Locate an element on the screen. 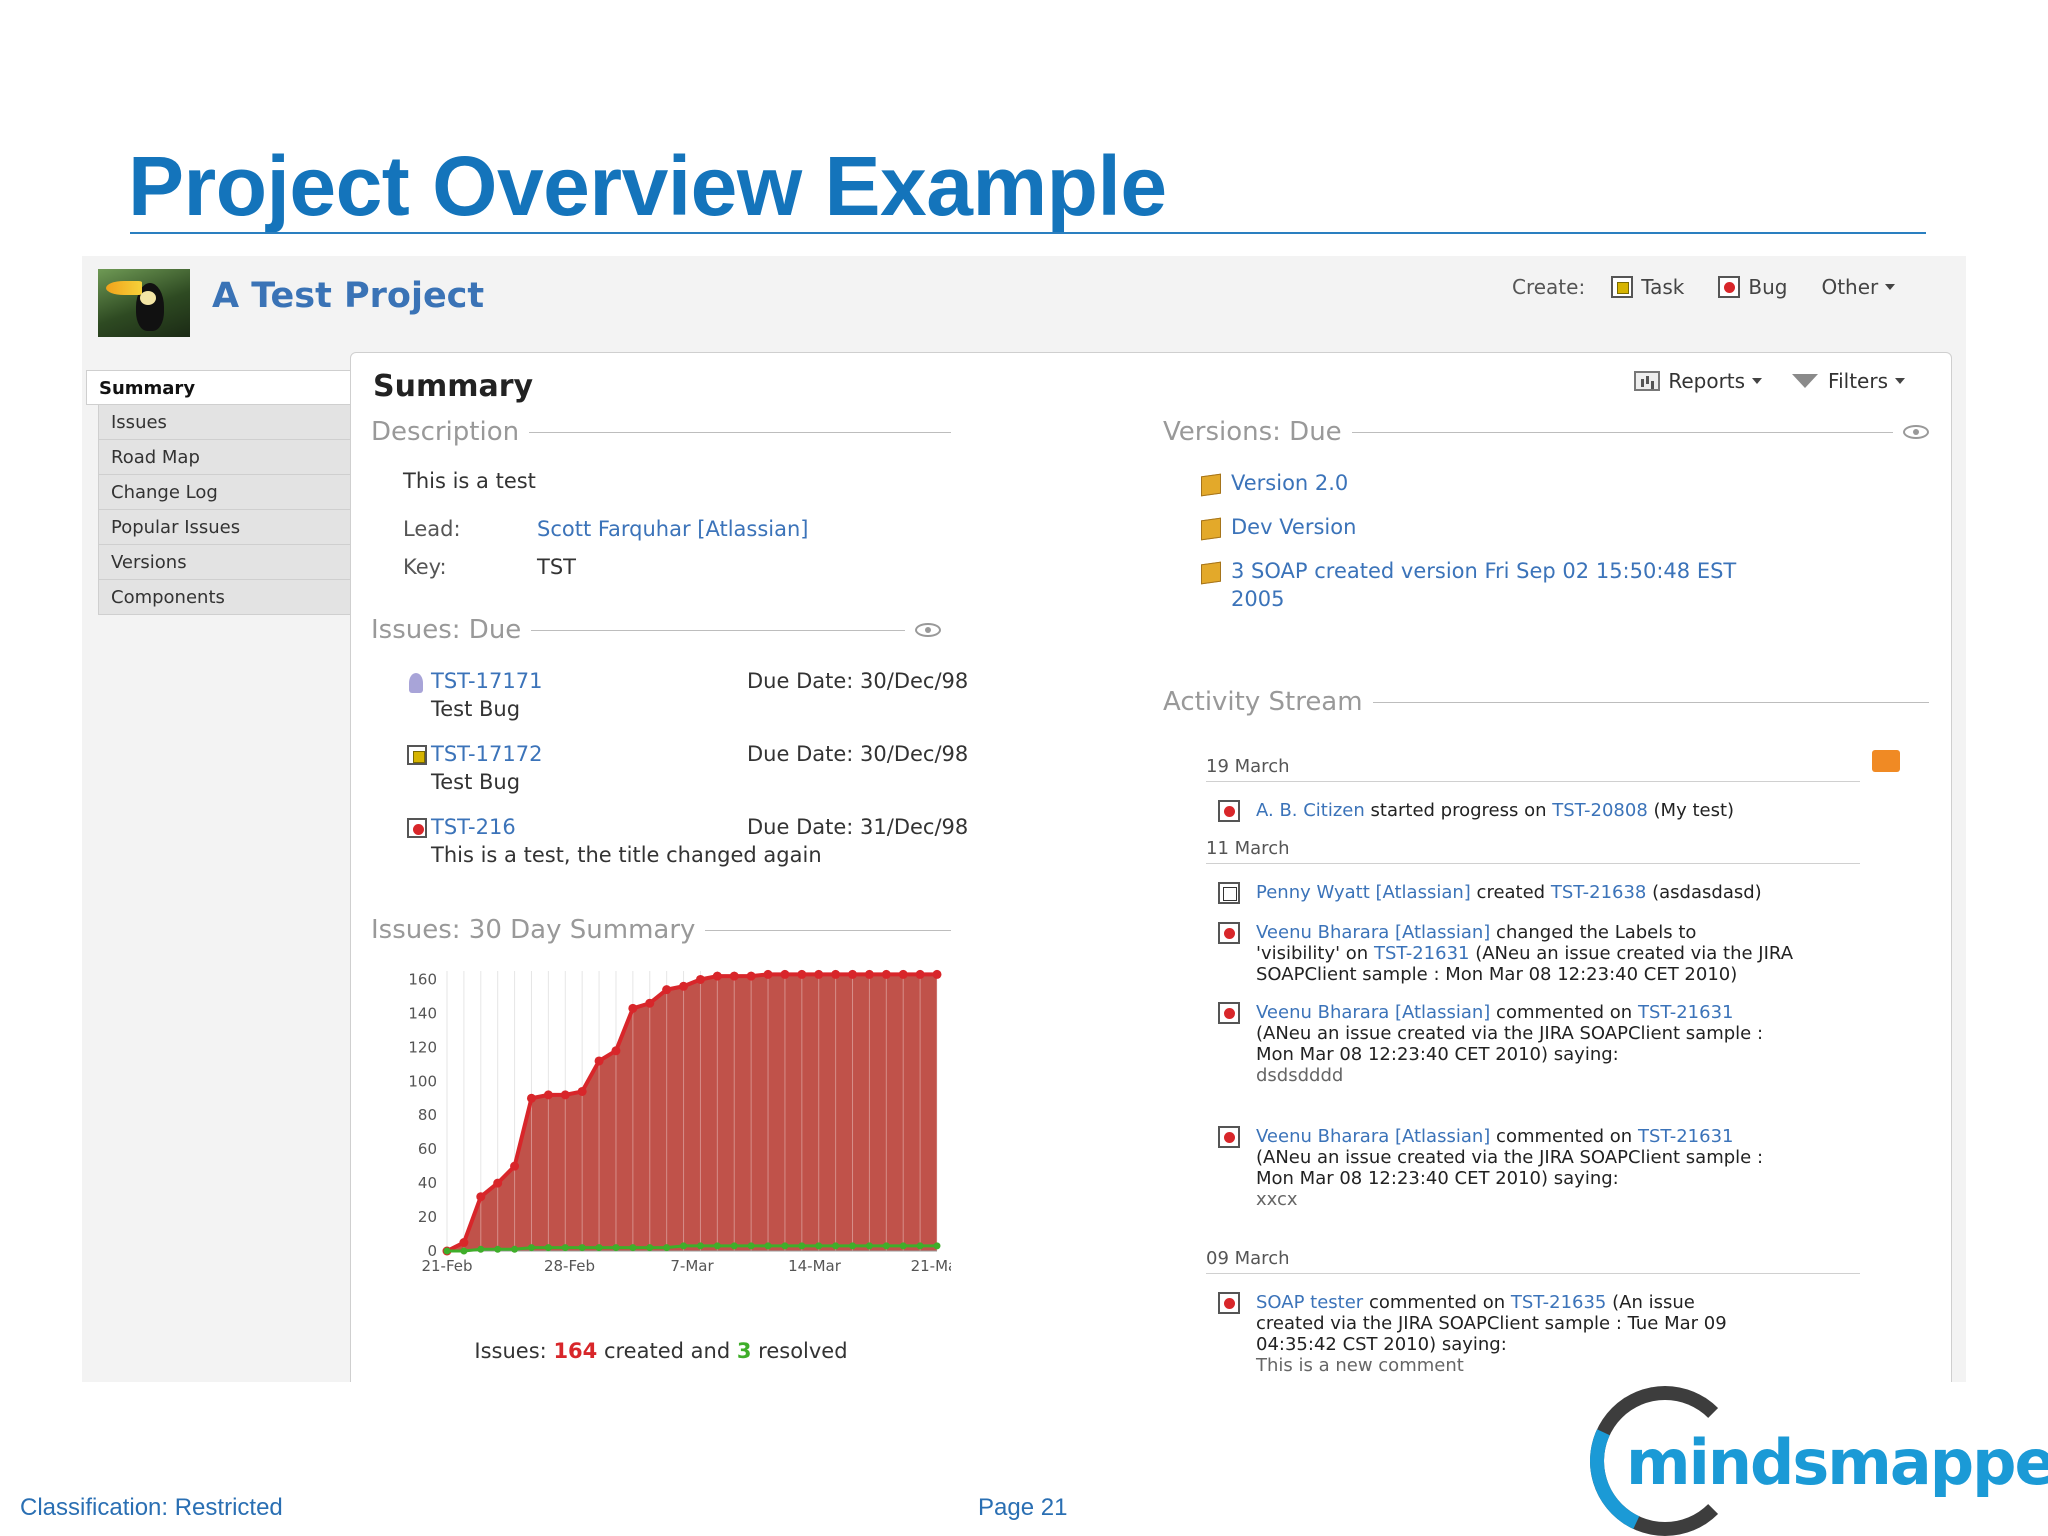  version-link-1: Version 2.0 is located at coordinates (1290, 483).